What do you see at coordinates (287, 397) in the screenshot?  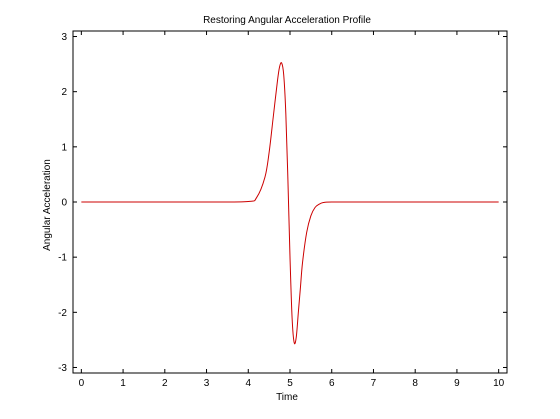 I see `x-axis-label: Time` at bounding box center [287, 397].